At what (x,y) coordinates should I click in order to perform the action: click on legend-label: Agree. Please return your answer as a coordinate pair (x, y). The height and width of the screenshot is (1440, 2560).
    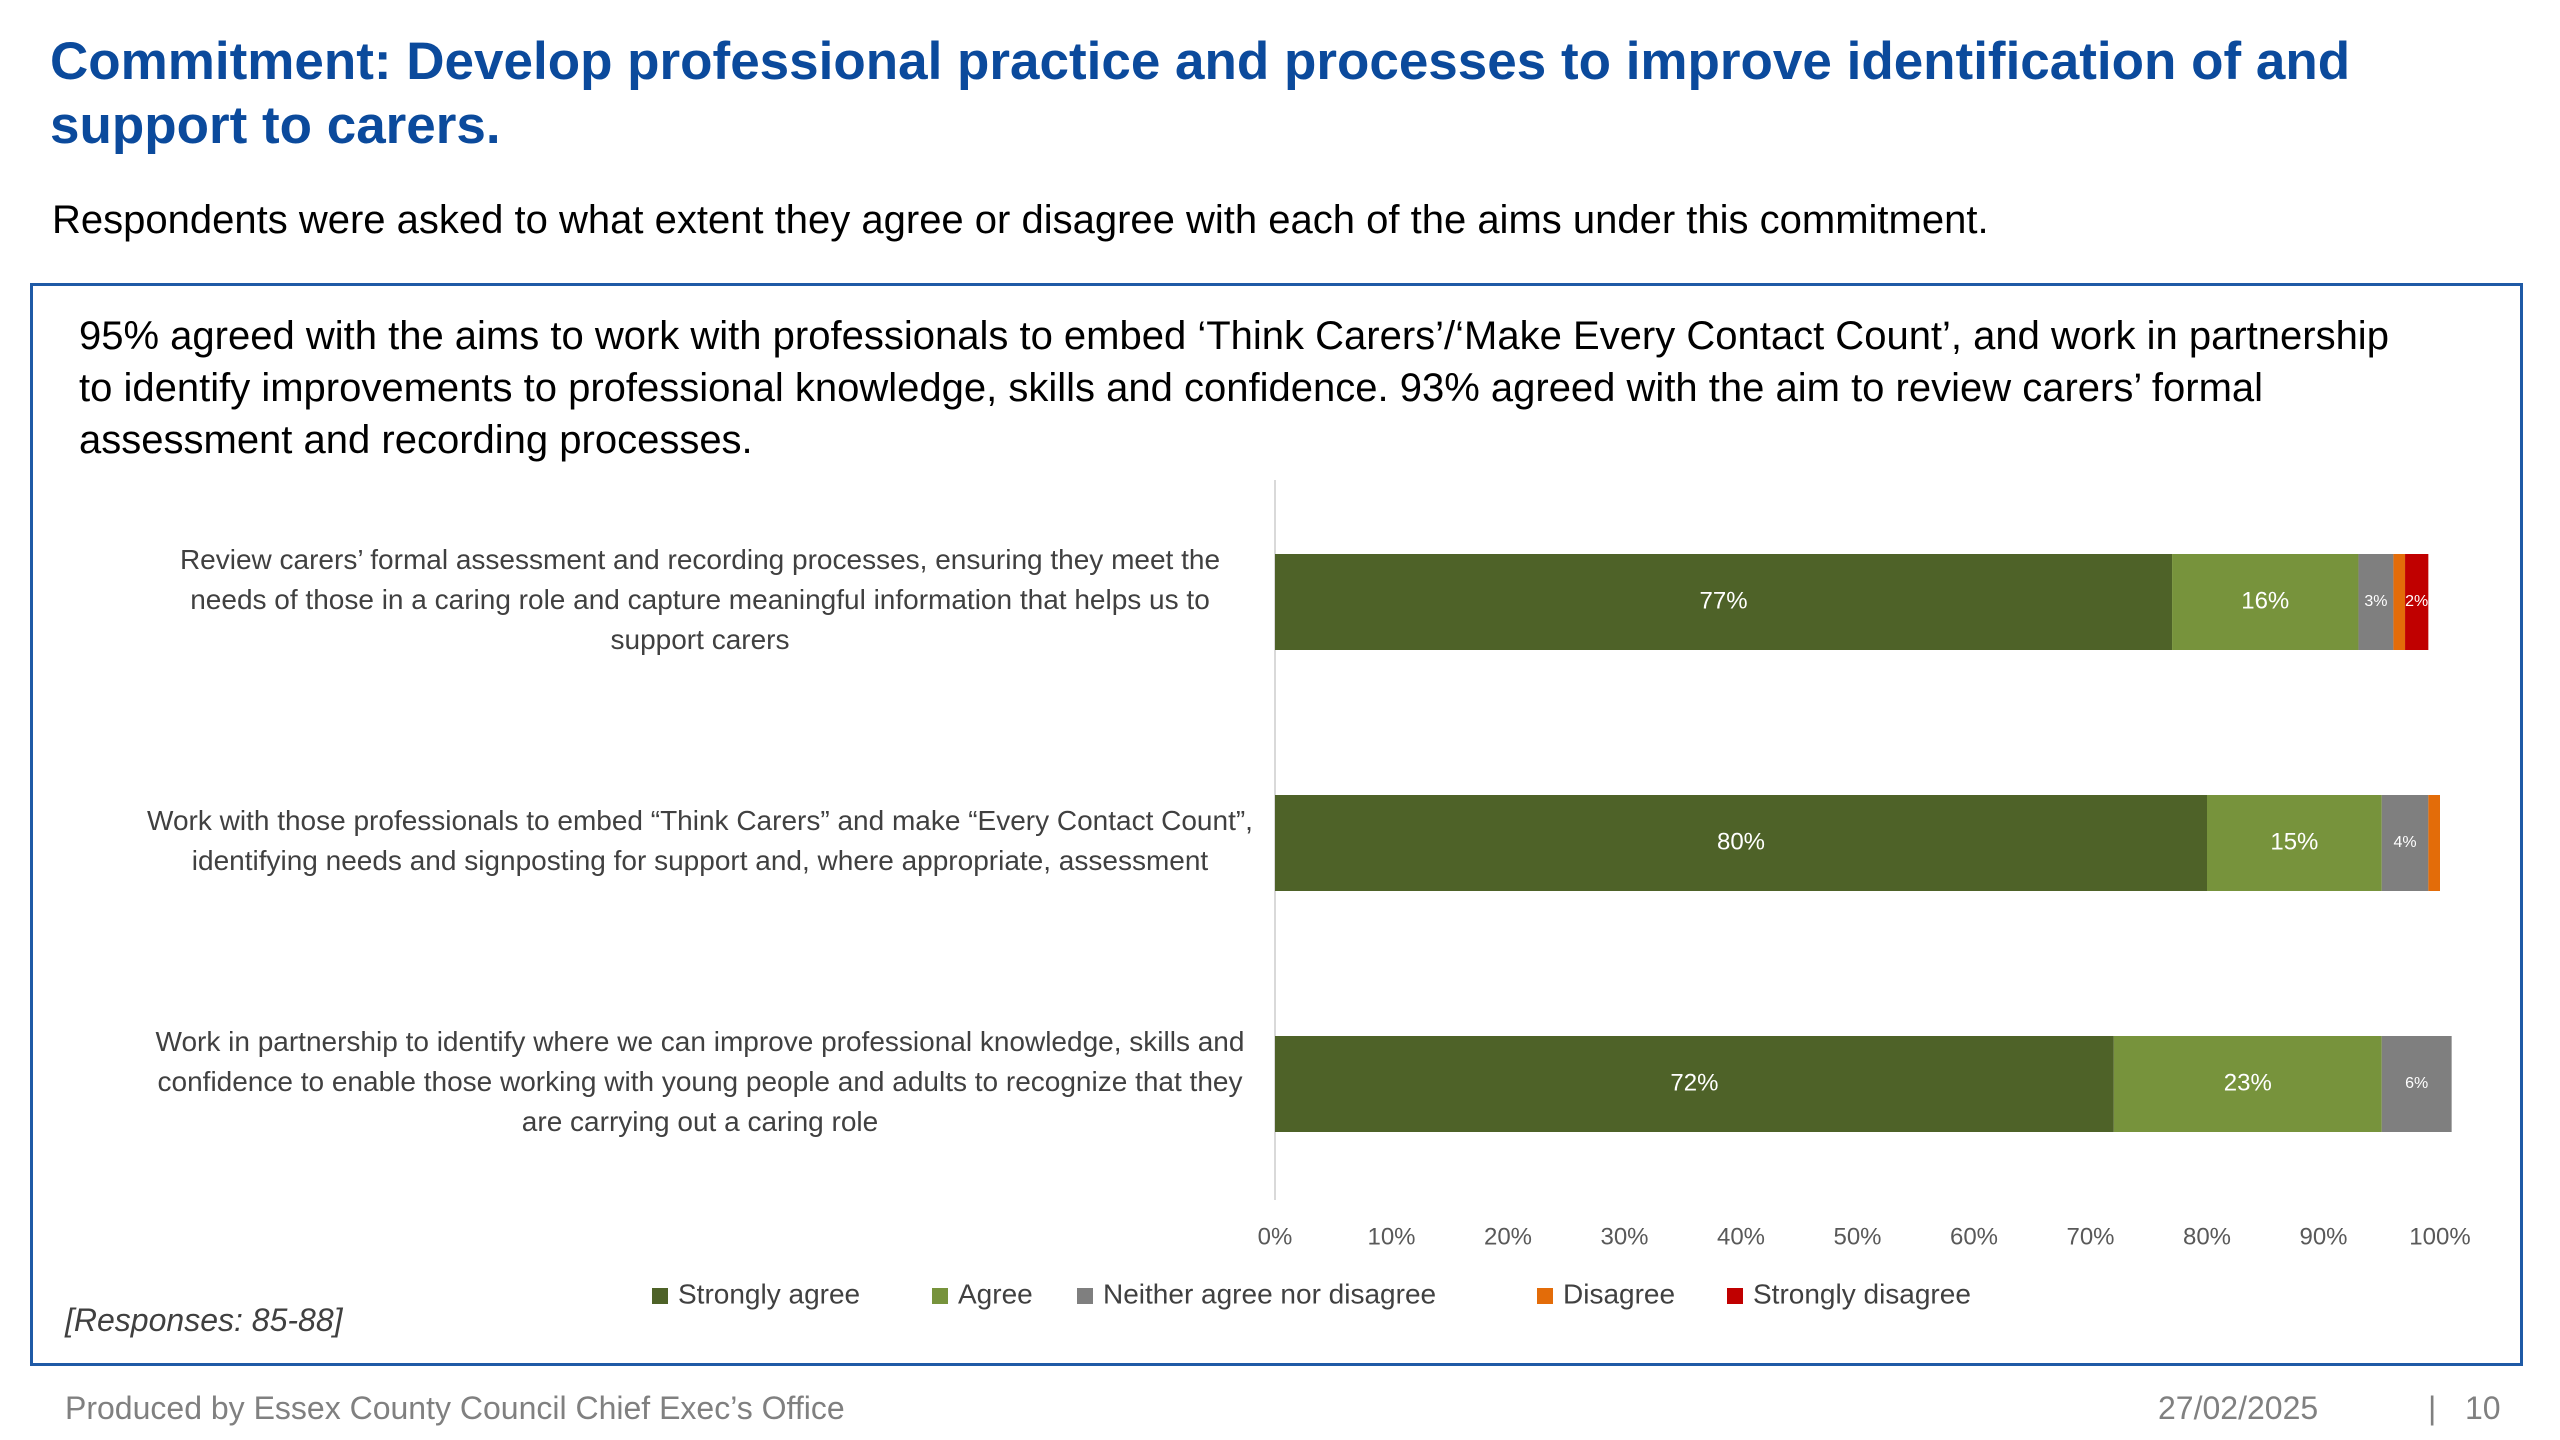
    Looking at the image, I should click on (995, 1293).